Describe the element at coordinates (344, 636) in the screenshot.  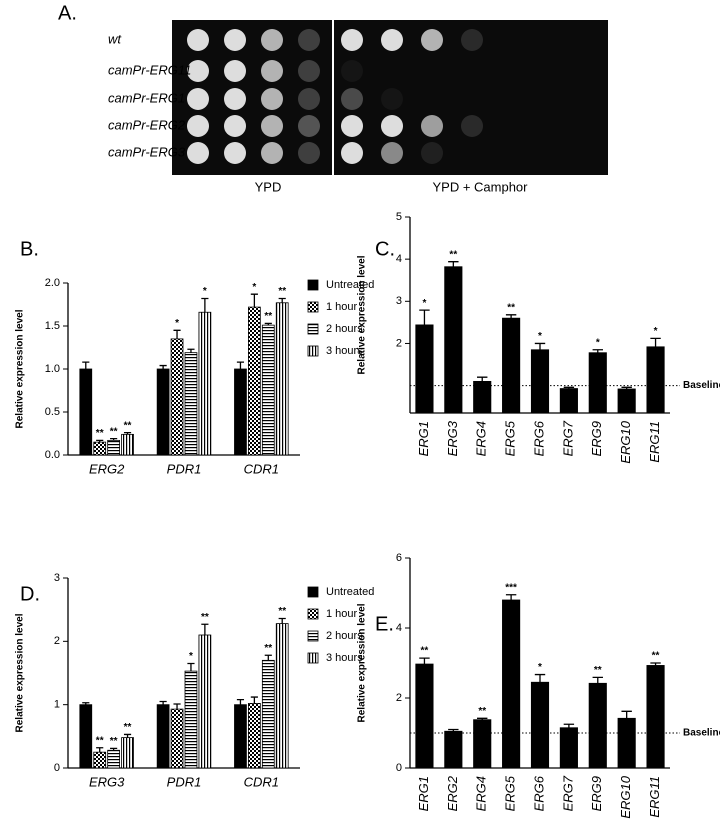
I see `legend-label: 2 hours` at that location.